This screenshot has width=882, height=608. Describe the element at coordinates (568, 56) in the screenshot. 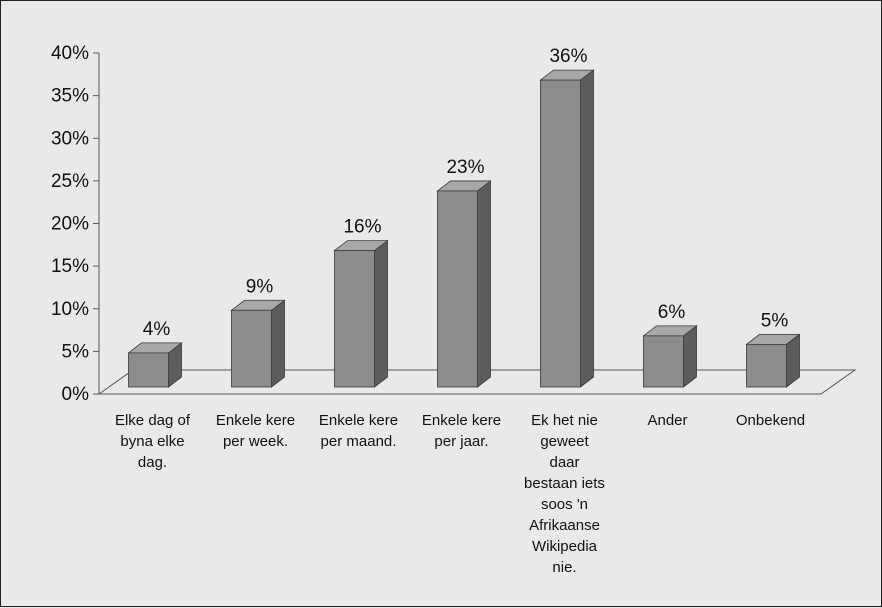

I see `data-label: 36%` at that location.